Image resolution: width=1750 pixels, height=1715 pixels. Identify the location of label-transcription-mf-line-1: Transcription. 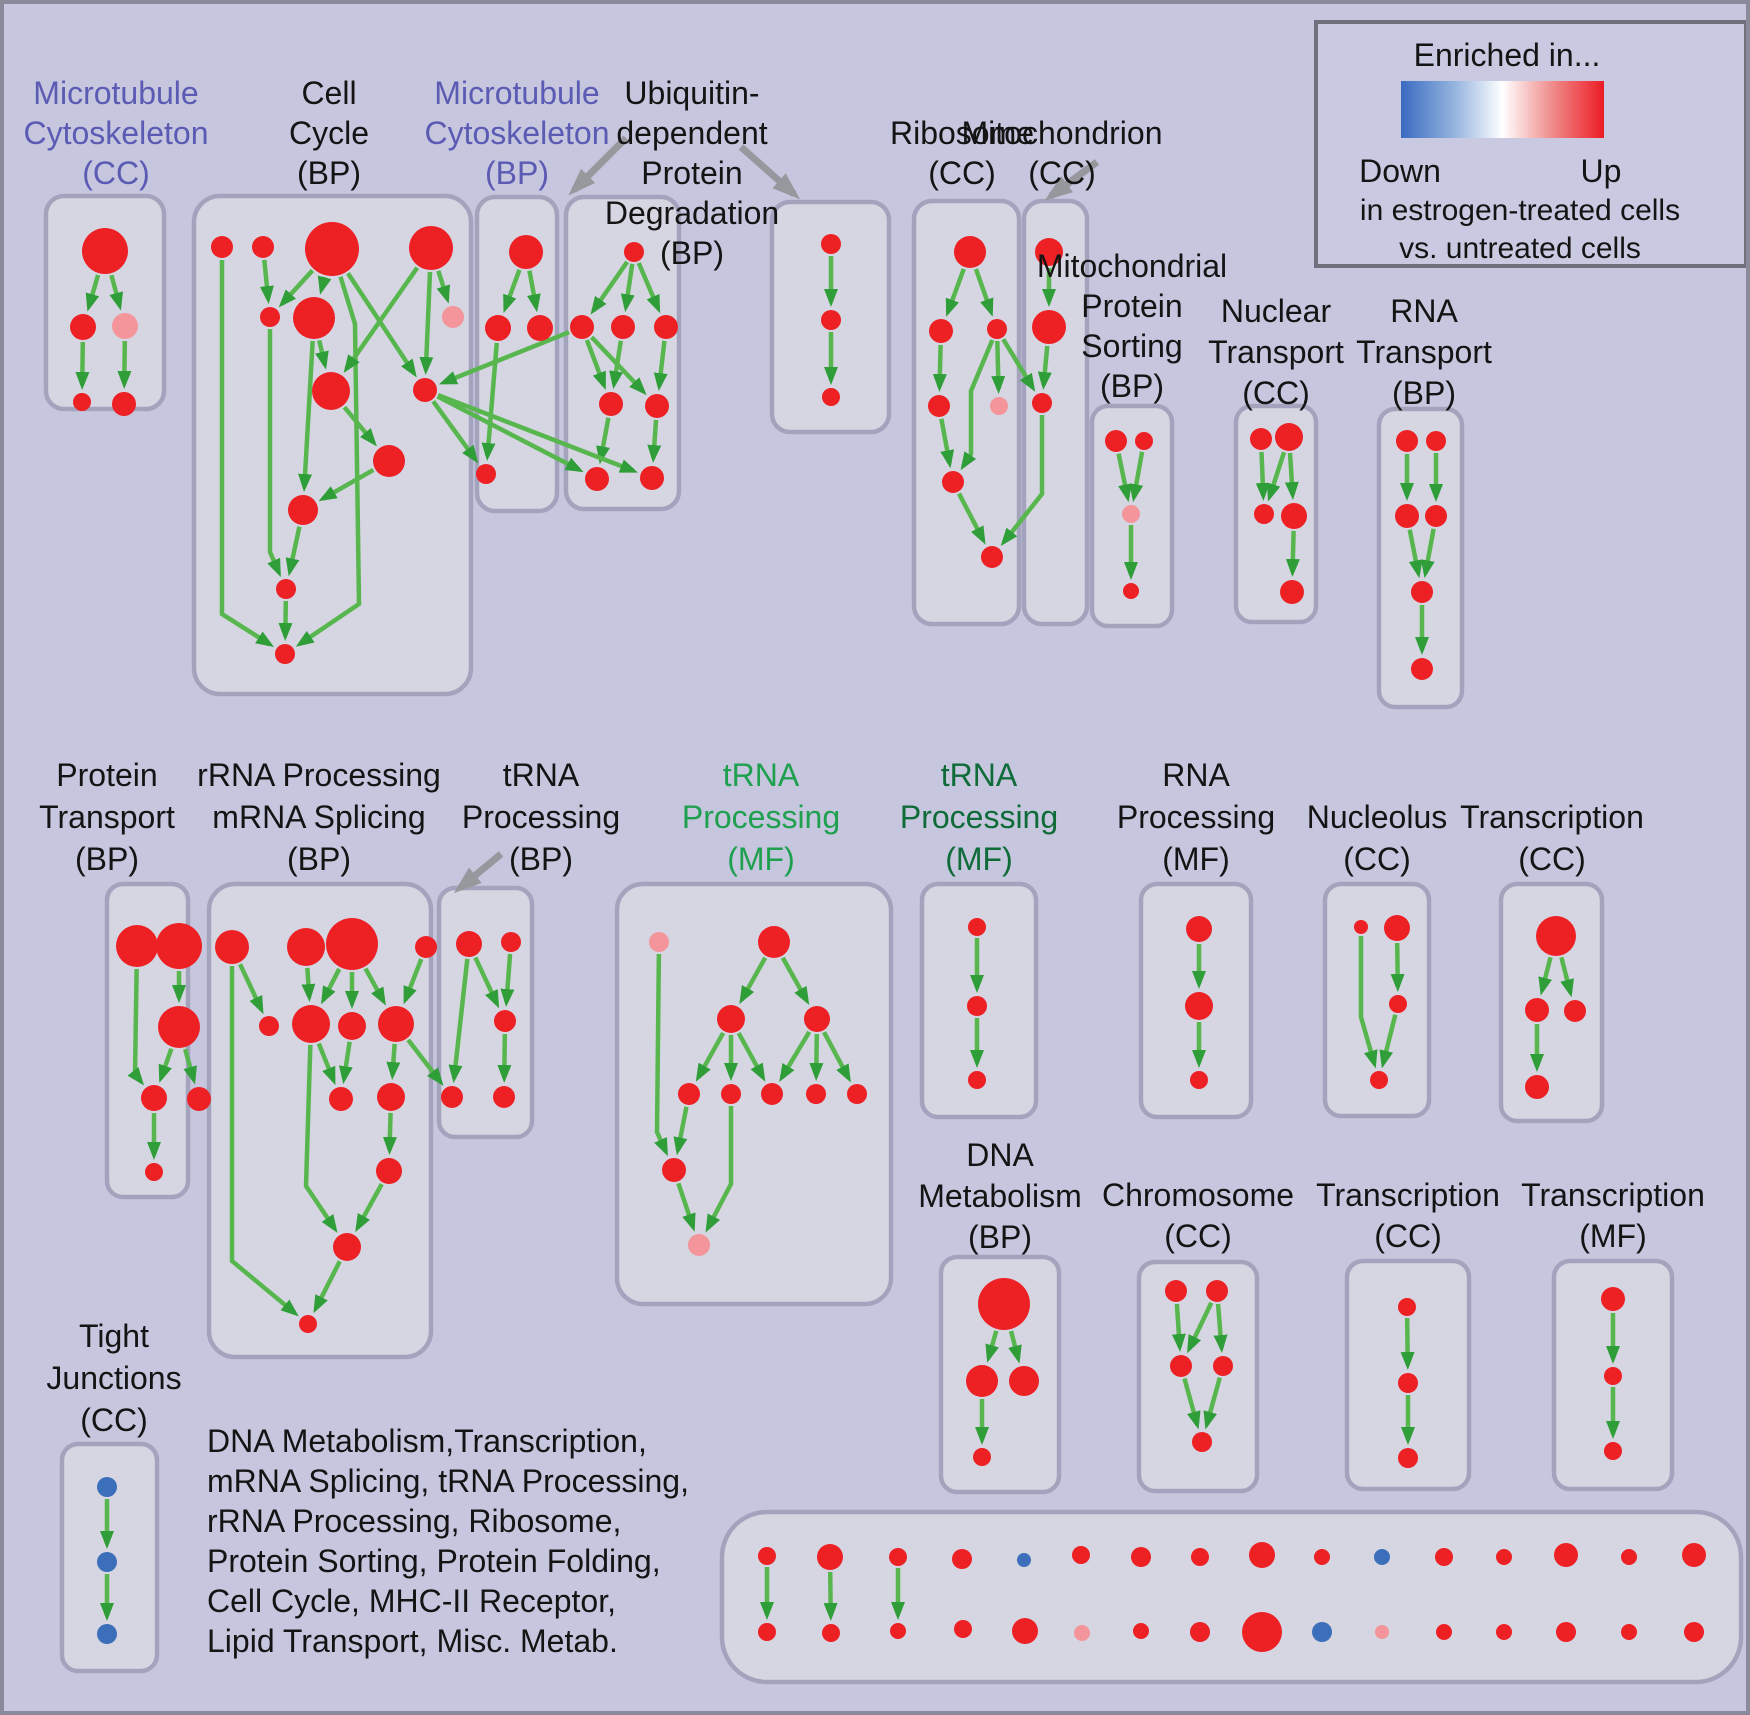
(1613, 1195).